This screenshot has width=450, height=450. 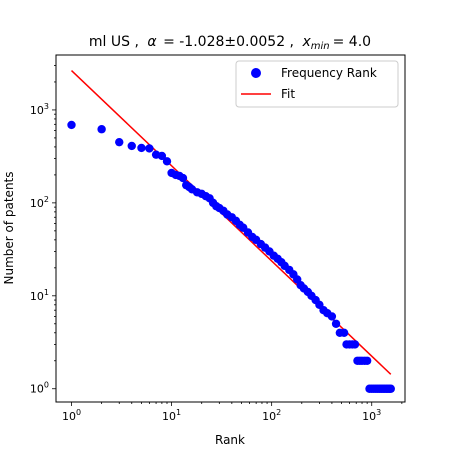 What do you see at coordinates (329, 73) in the screenshot?
I see `legend-label-frequency-rank: Frequency Rank` at bounding box center [329, 73].